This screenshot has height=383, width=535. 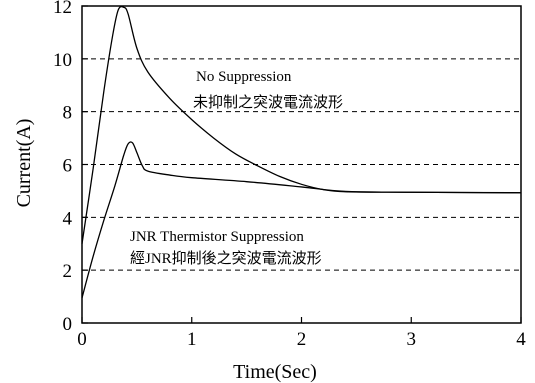 What do you see at coordinates (62, 9) in the screenshot?
I see `y-tick-label-12: 12` at bounding box center [62, 9].